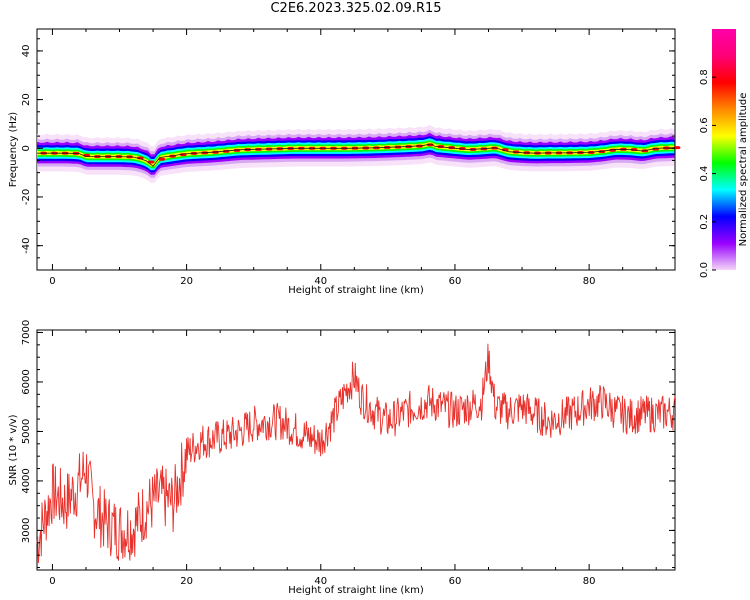 This screenshot has width=750, height=600. What do you see at coordinates (704, 270) in the screenshot?
I see `colorbar-tick-label: 0.0` at bounding box center [704, 270].